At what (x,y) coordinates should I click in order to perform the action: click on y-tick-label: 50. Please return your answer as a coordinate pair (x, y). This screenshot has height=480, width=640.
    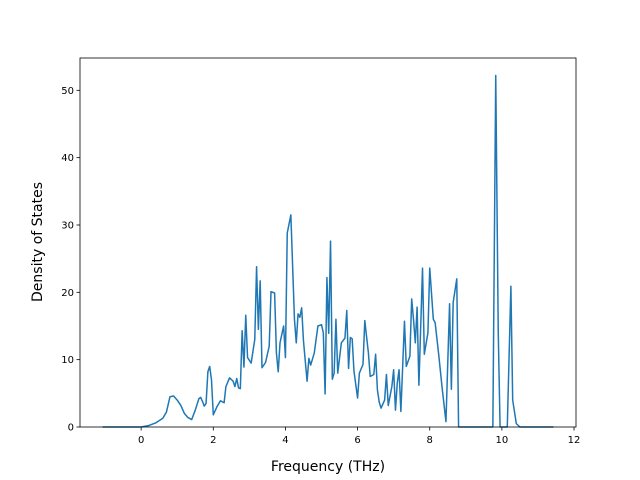
    Looking at the image, I should click on (67, 91).